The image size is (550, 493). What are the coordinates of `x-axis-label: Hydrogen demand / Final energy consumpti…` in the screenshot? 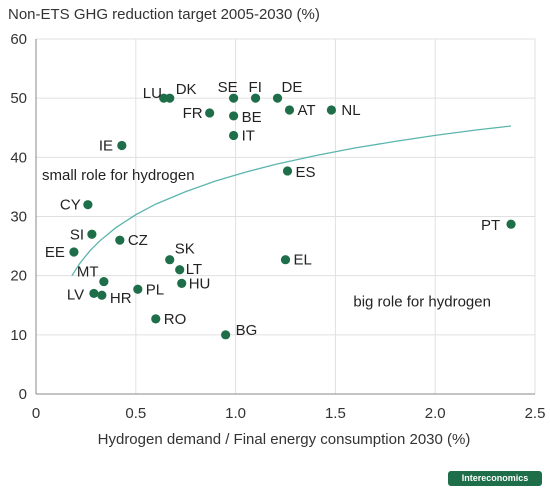 It's located at (284, 439).